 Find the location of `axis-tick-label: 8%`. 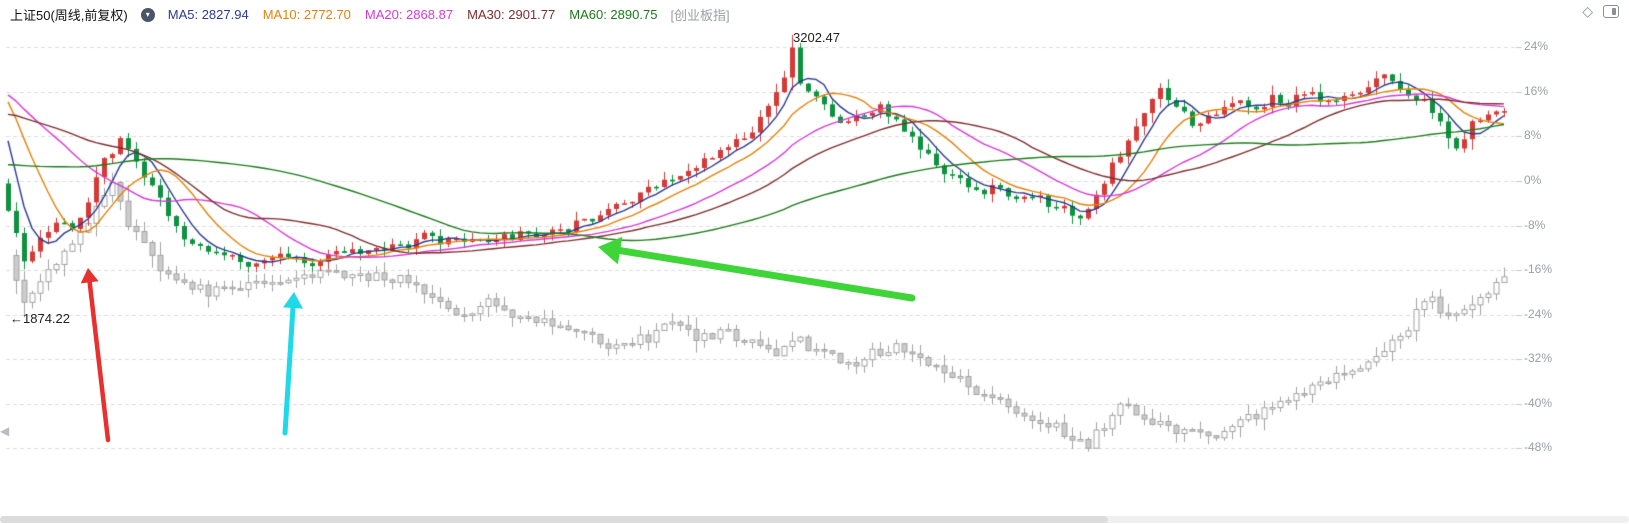

axis-tick-label: 8% is located at coordinates (1533, 135).